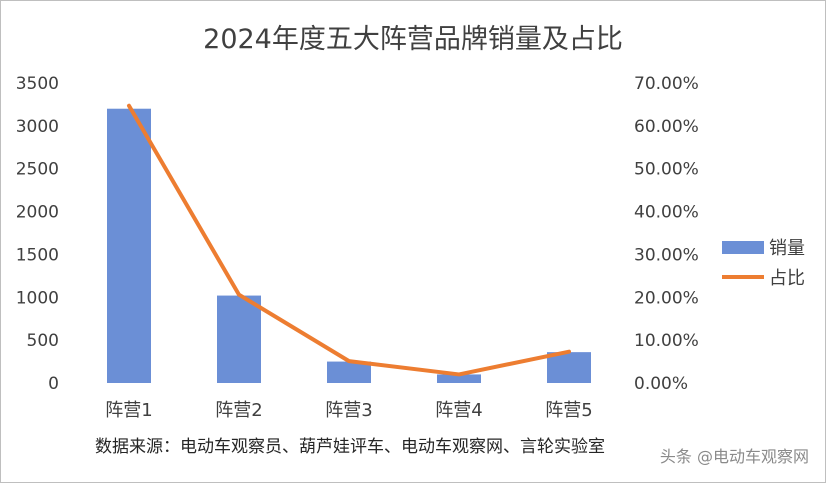 This screenshot has height=483, width=826. What do you see at coordinates (129, 245) in the screenshot?
I see `bar-阵营1` at bounding box center [129, 245].